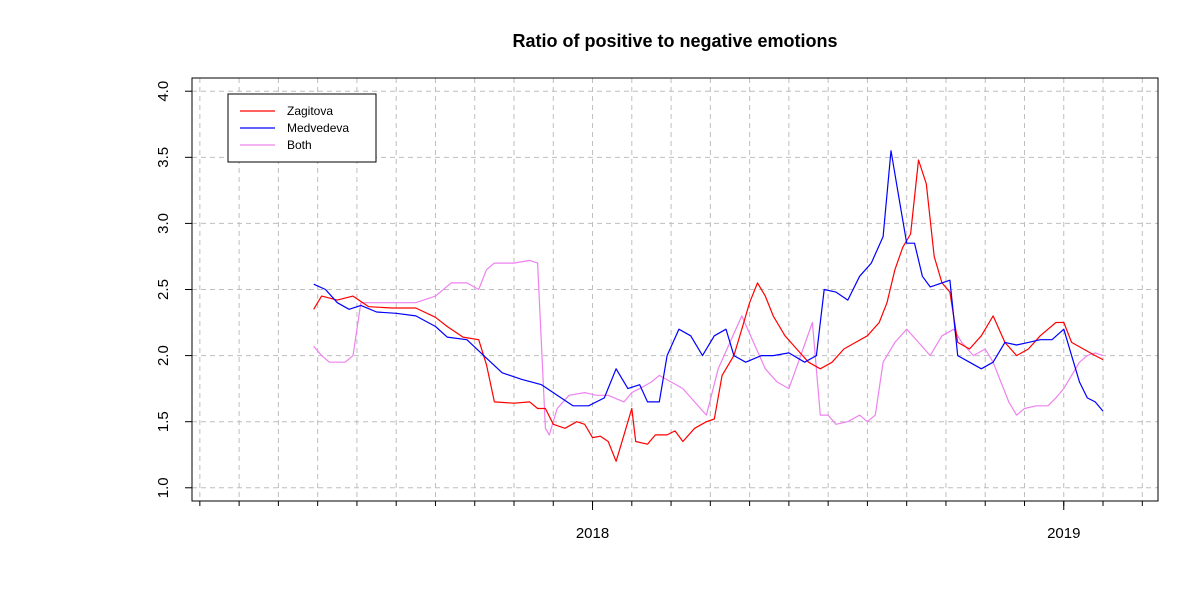 The width and height of the screenshot is (1200, 600). I want to click on legend-label: Medvedeva, so click(318, 128).